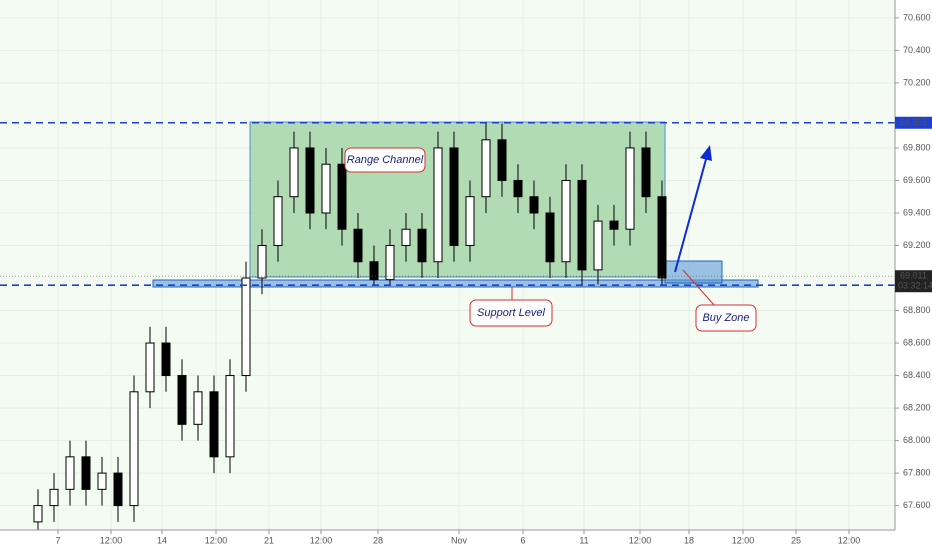 This screenshot has height=550, width=932. I want to click on annotation: Range Channel, so click(385, 160).